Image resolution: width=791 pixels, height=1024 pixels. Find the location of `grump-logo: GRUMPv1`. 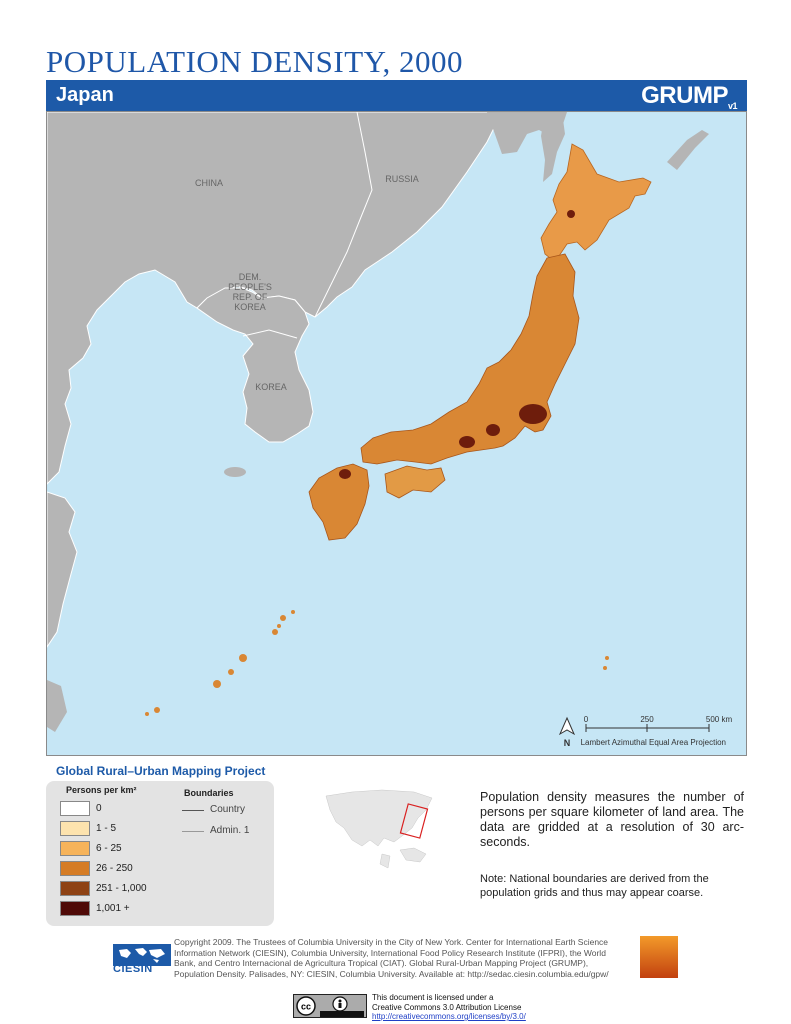

grump-logo: GRUMPv1 is located at coordinates (689, 96).